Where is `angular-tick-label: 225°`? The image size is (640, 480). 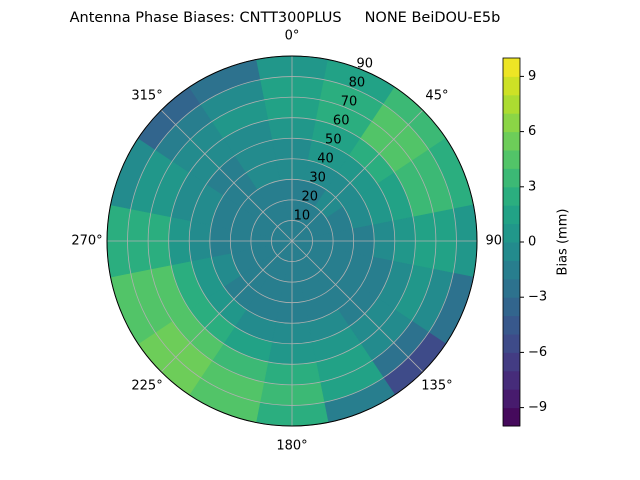 angular-tick-label: 225° is located at coordinates (146, 385).